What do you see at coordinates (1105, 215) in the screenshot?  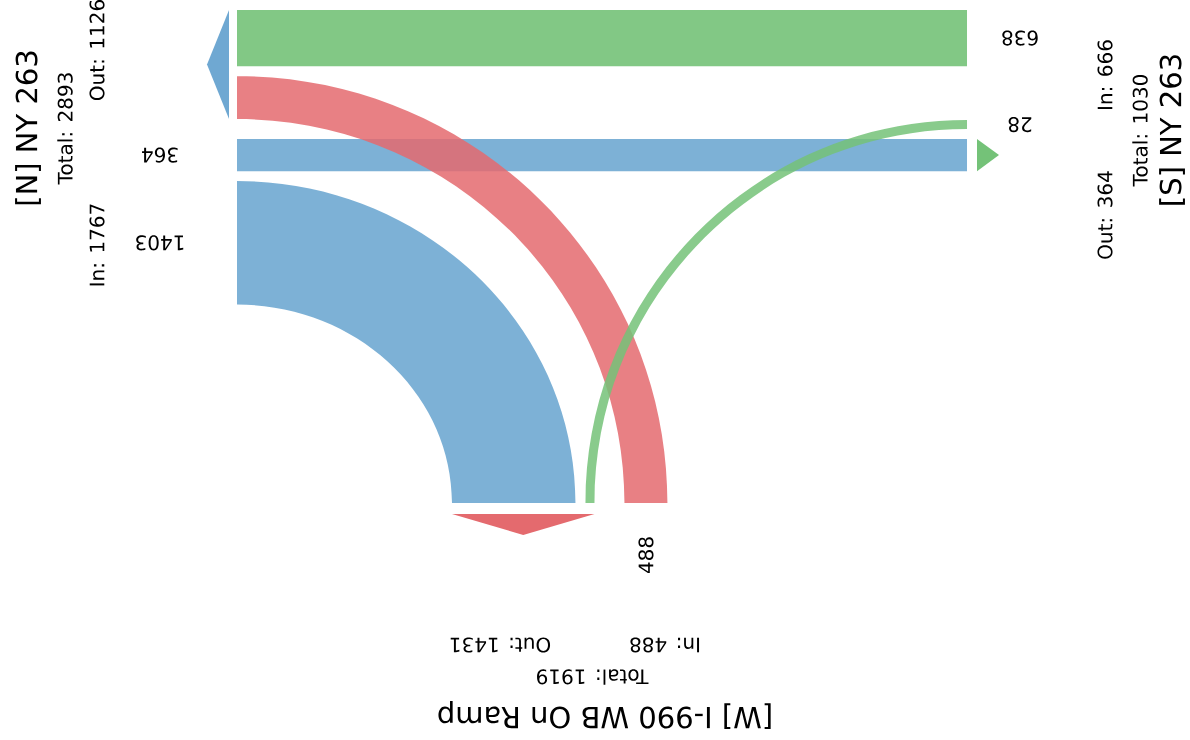 I see `text: Out: 364` at bounding box center [1105, 215].